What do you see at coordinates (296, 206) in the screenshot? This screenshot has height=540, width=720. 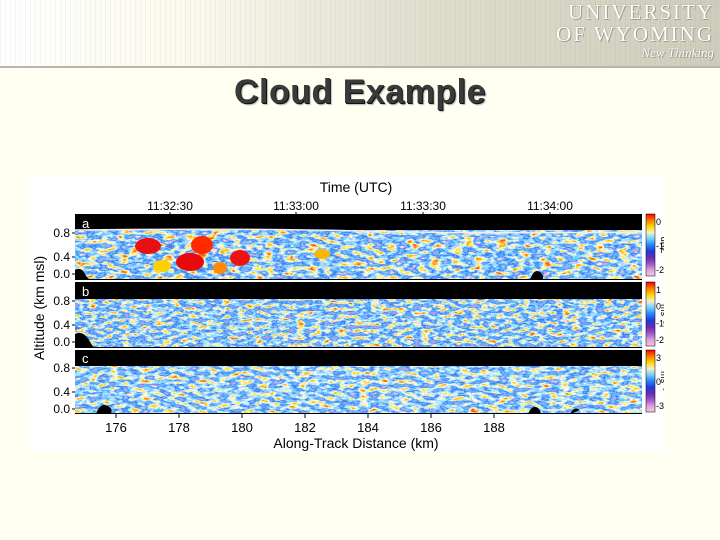 I see `time-tick-label: 11:33:00` at bounding box center [296, 206].